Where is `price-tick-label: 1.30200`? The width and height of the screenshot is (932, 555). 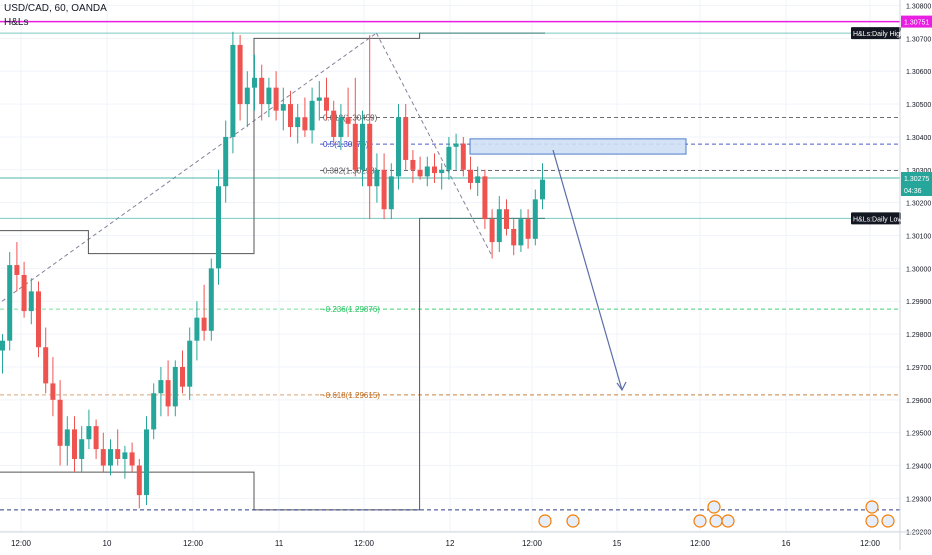 price-tick-label: 1.30200 is located at coordinates (918, 204).